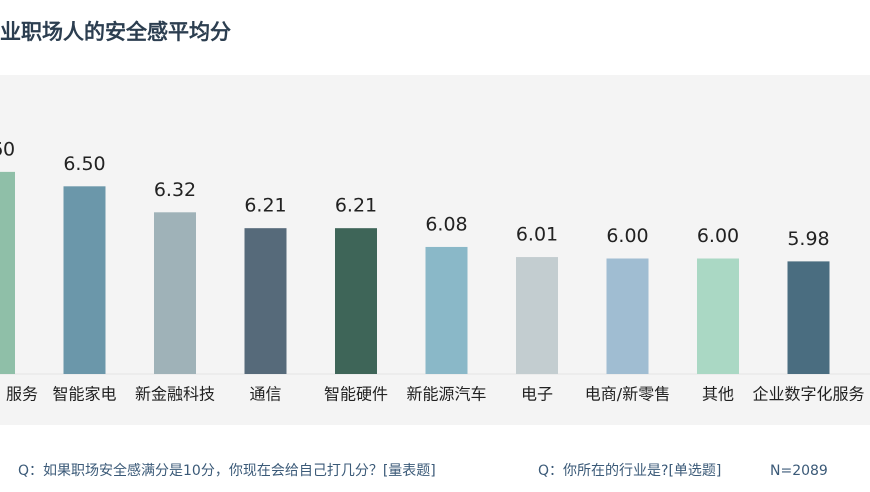 This screenshot has height=492, width=870. What do you see at coordinates (22, 394) in the screenshot?
I see `x-tick-label: 服务` at bounding box center [22, 394].